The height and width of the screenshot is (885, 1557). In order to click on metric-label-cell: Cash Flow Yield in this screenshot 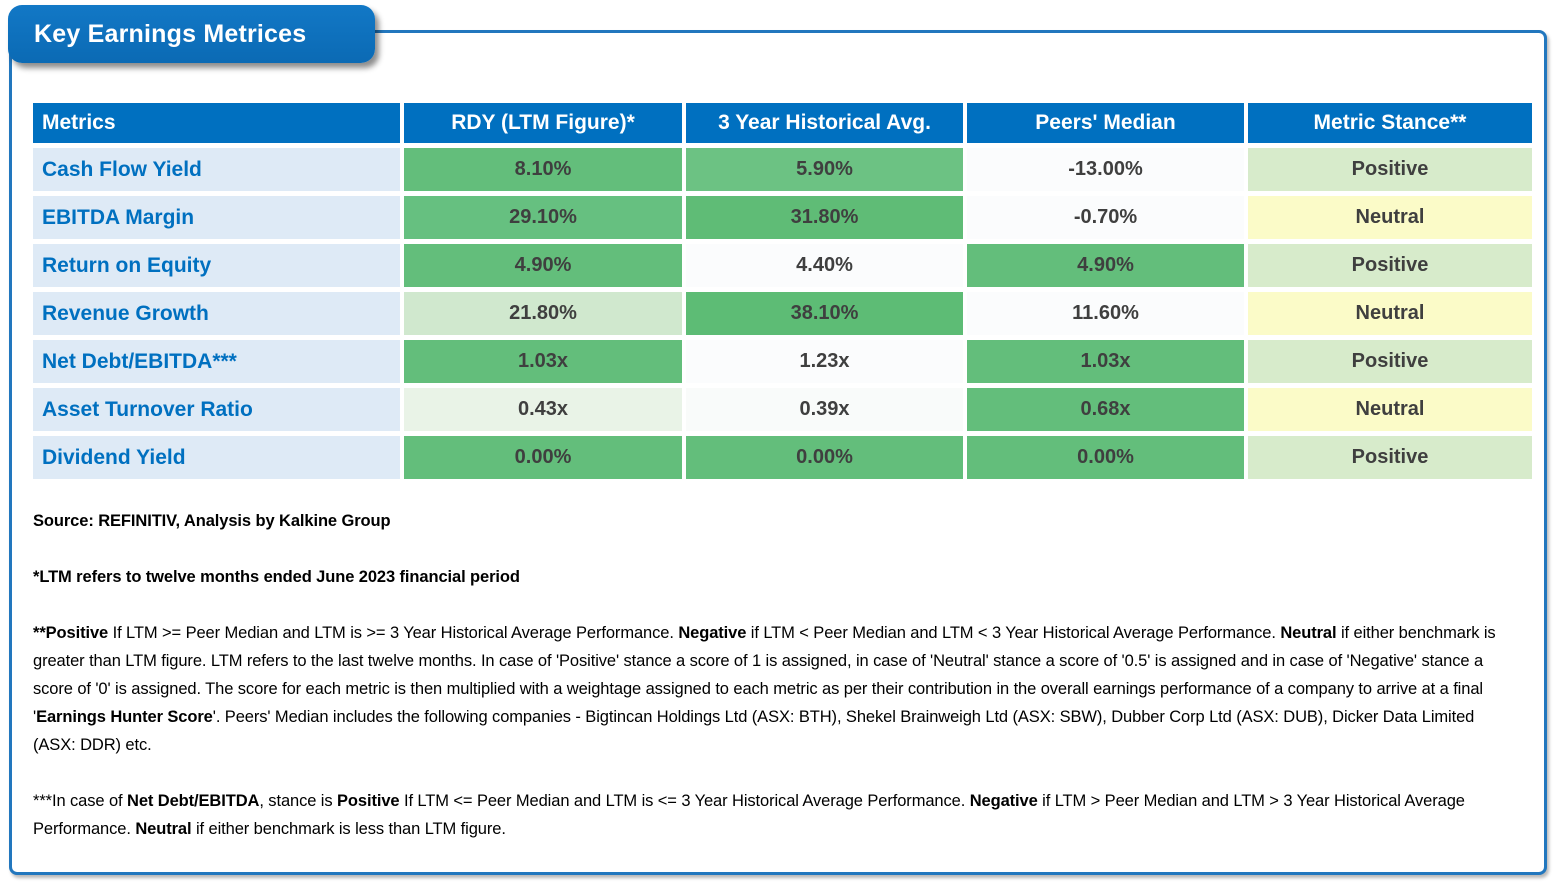, I will do `click(216, 169)`.